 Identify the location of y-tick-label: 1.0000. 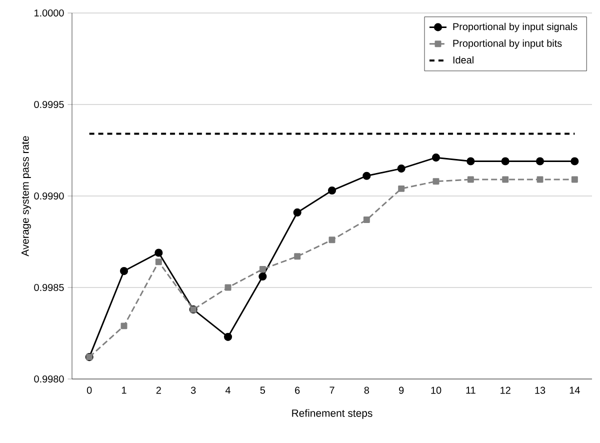
(49, 13).